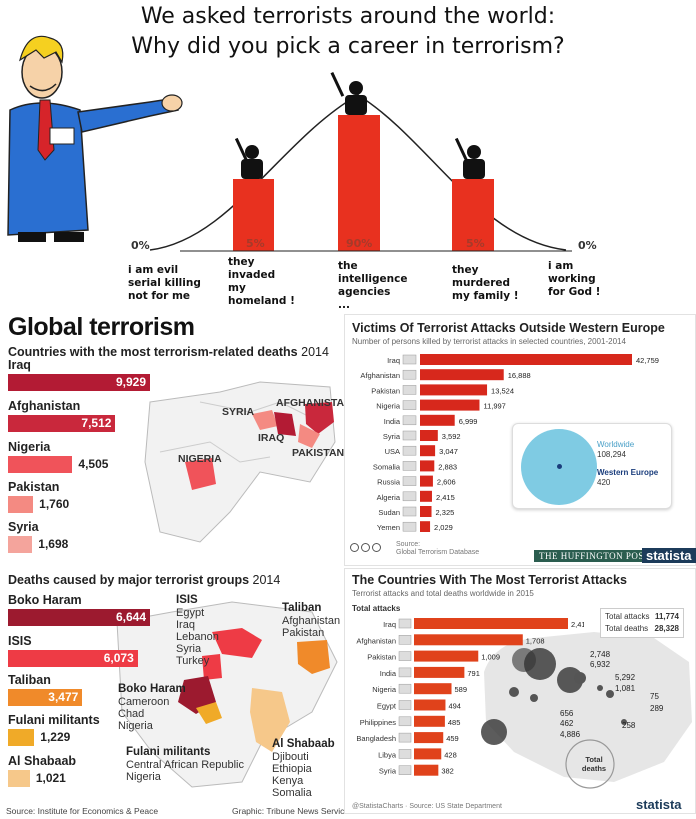 This screenshot has width=696, height=819. What do you see at coordinates (19, 365) in the screenshot?
I see `bar-category-label: Iraq` at bounding box center [19, 365].